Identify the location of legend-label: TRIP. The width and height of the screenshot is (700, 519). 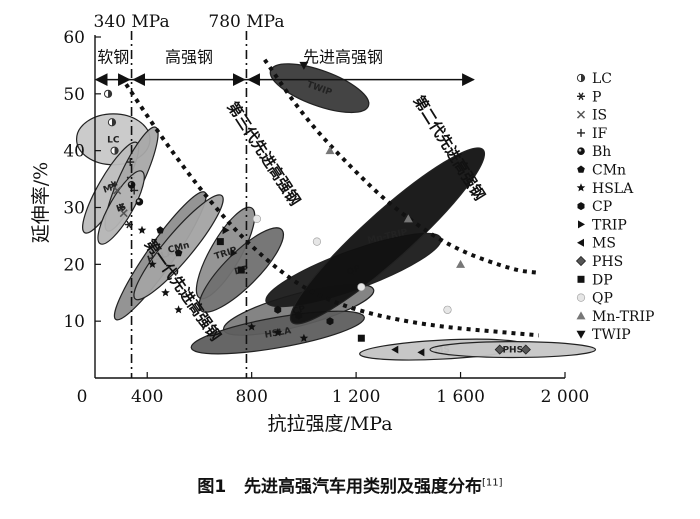
(609, 225).